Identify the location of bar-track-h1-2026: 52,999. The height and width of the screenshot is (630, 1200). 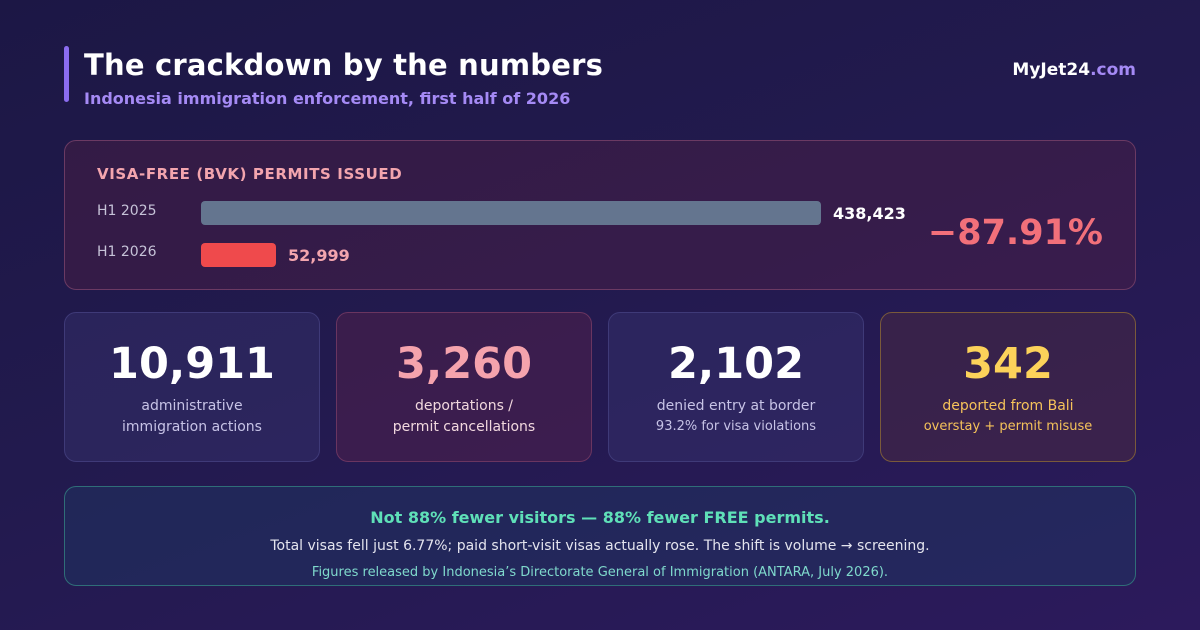
(511, 255).